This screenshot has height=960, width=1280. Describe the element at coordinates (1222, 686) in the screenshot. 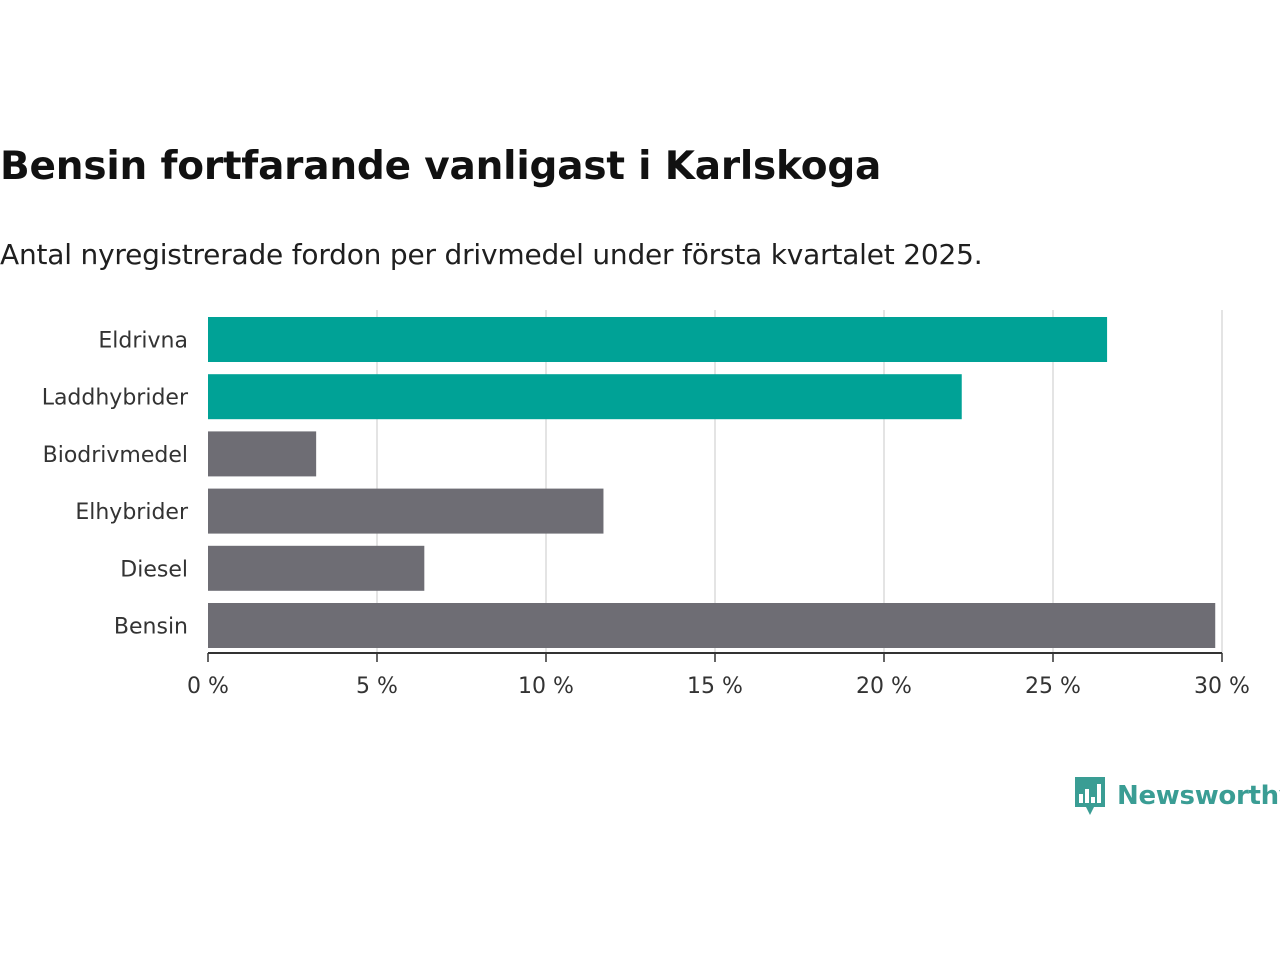

I see `x-tick-label: 30 %` at that location.